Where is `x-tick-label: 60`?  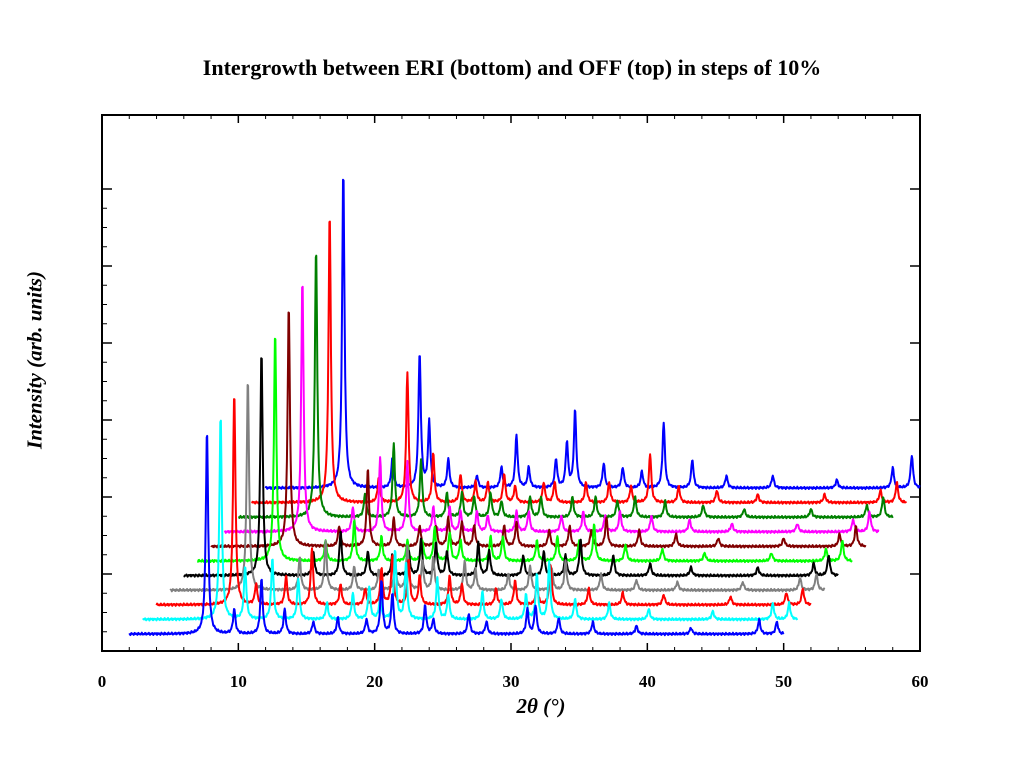
x-tick-label: 60 is located at coordinates (920, 681).